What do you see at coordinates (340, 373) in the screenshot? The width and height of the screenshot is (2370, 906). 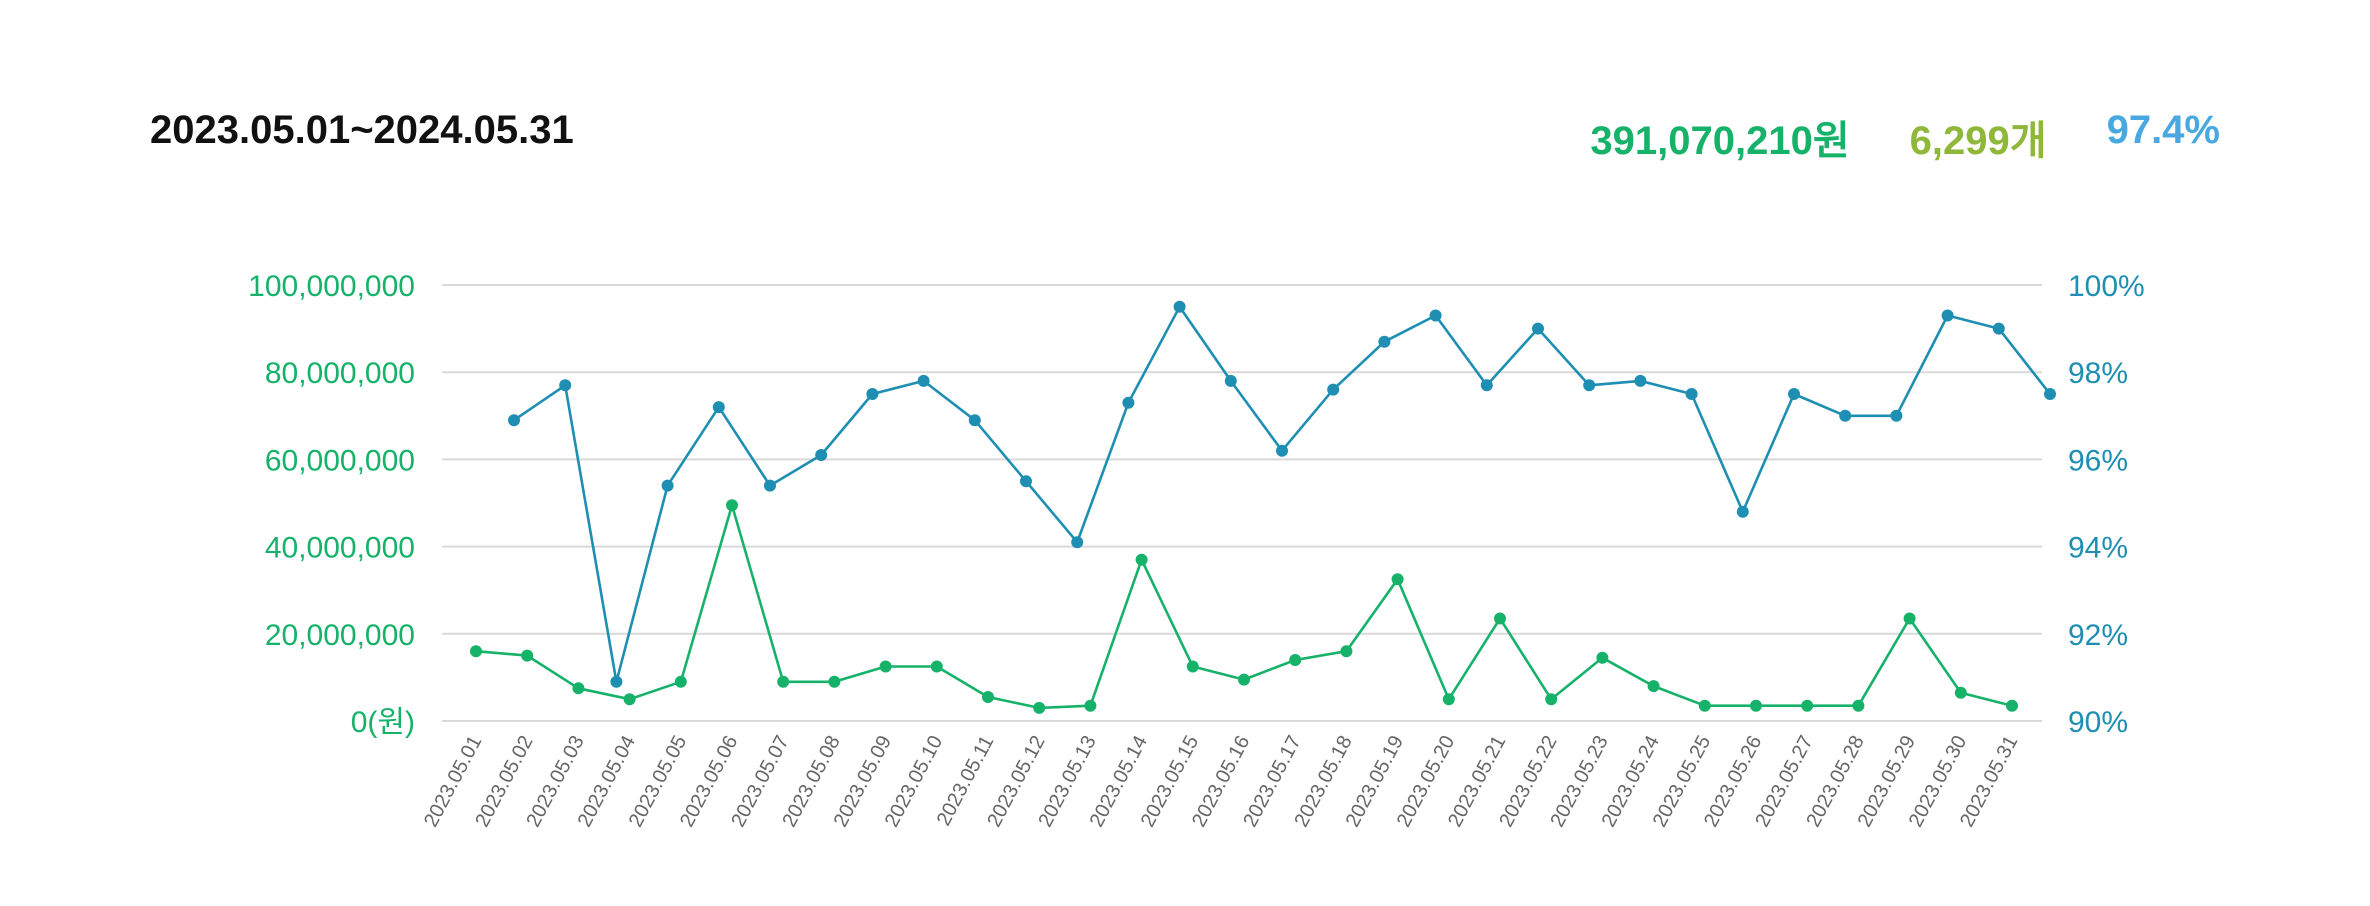 I see `left-tick-label: 80,000,000` at bounding box center [340, 373].